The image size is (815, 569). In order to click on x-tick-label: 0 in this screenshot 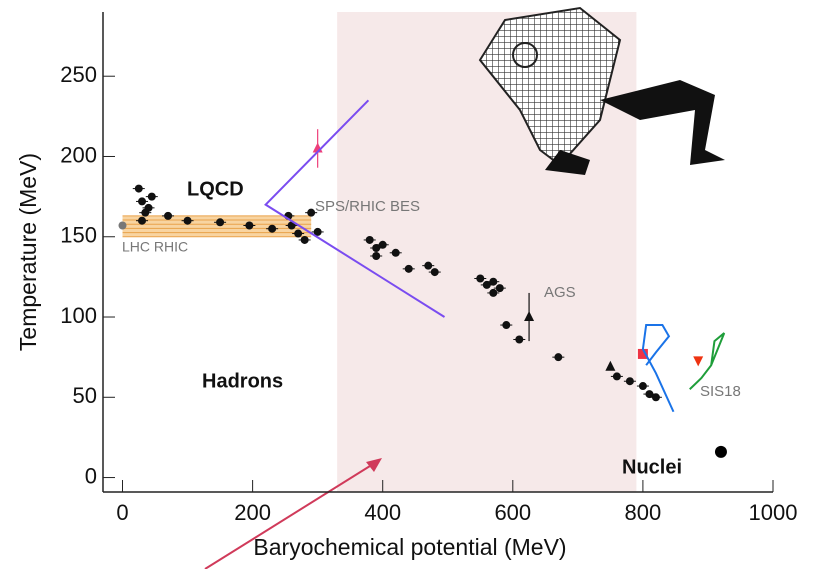, I will do `click(122, 512)`.